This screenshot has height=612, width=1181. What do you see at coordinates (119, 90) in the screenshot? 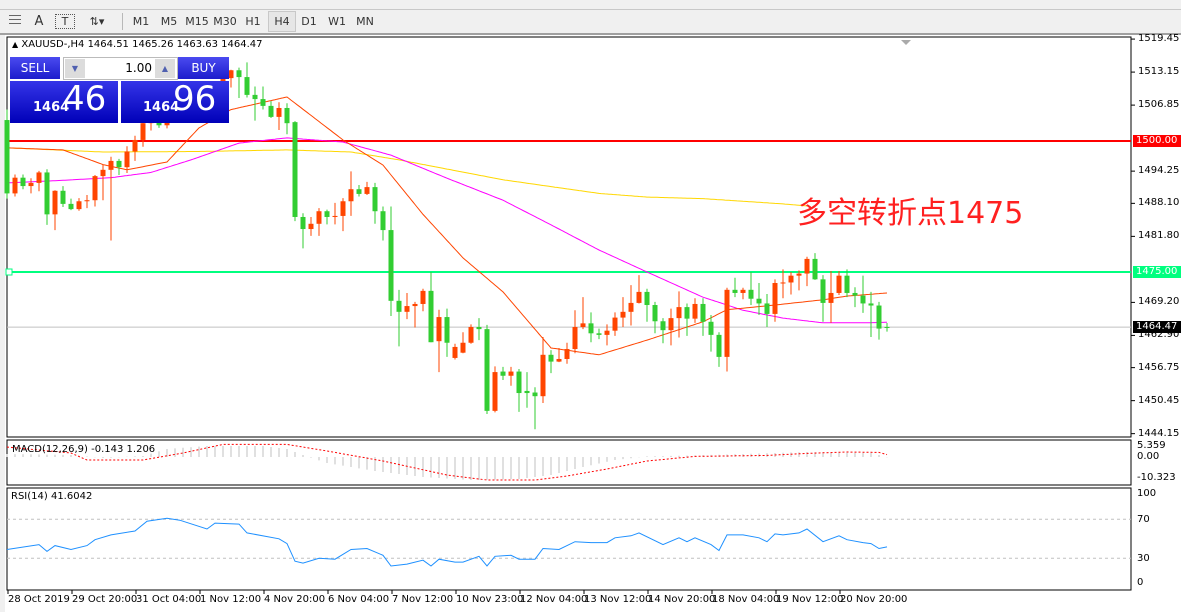
I see `one-click-trading-panel: SELL ▼ 1.00 ▲ BUY 1464 46 1464 96` at bounding box center [119, 90].